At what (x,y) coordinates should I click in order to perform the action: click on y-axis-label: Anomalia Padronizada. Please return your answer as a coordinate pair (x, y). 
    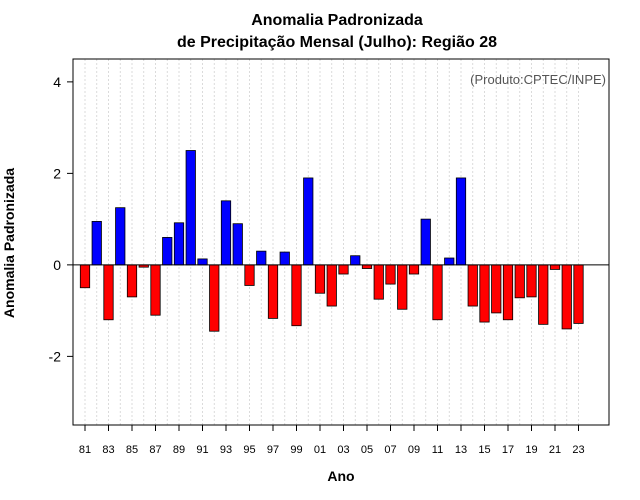
    Looking at the image, I should click on (9, 243).